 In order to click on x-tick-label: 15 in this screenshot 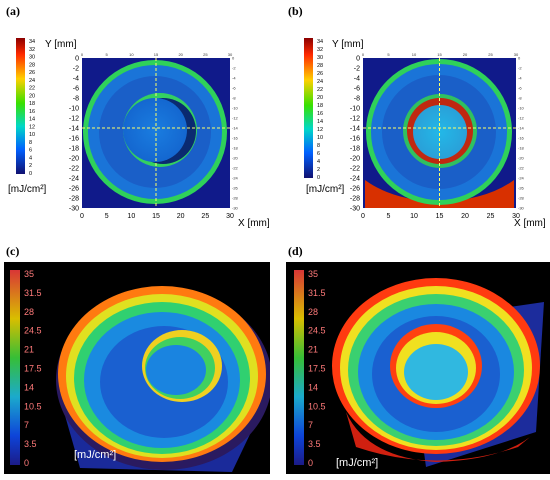, I will do `click(156, 216)`.